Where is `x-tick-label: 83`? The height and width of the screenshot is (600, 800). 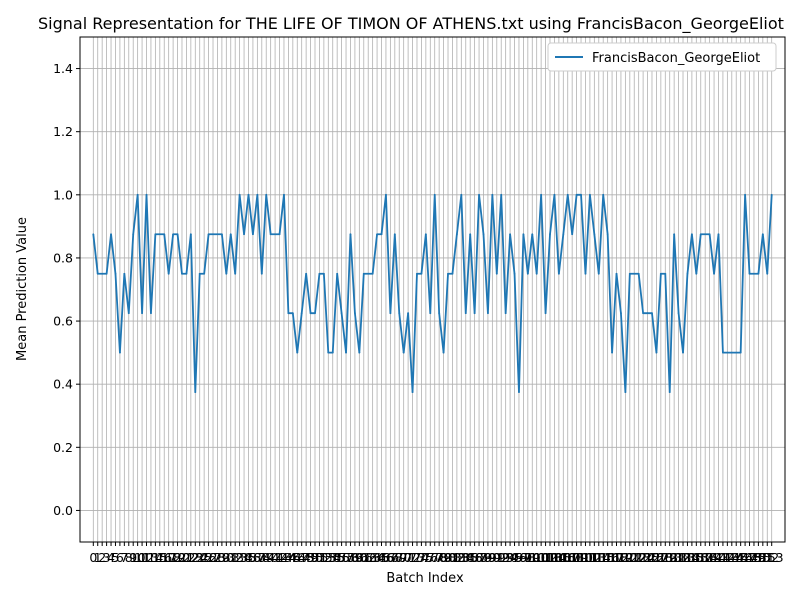
x-tick-label: 83 is located at coordinates (461, 557).